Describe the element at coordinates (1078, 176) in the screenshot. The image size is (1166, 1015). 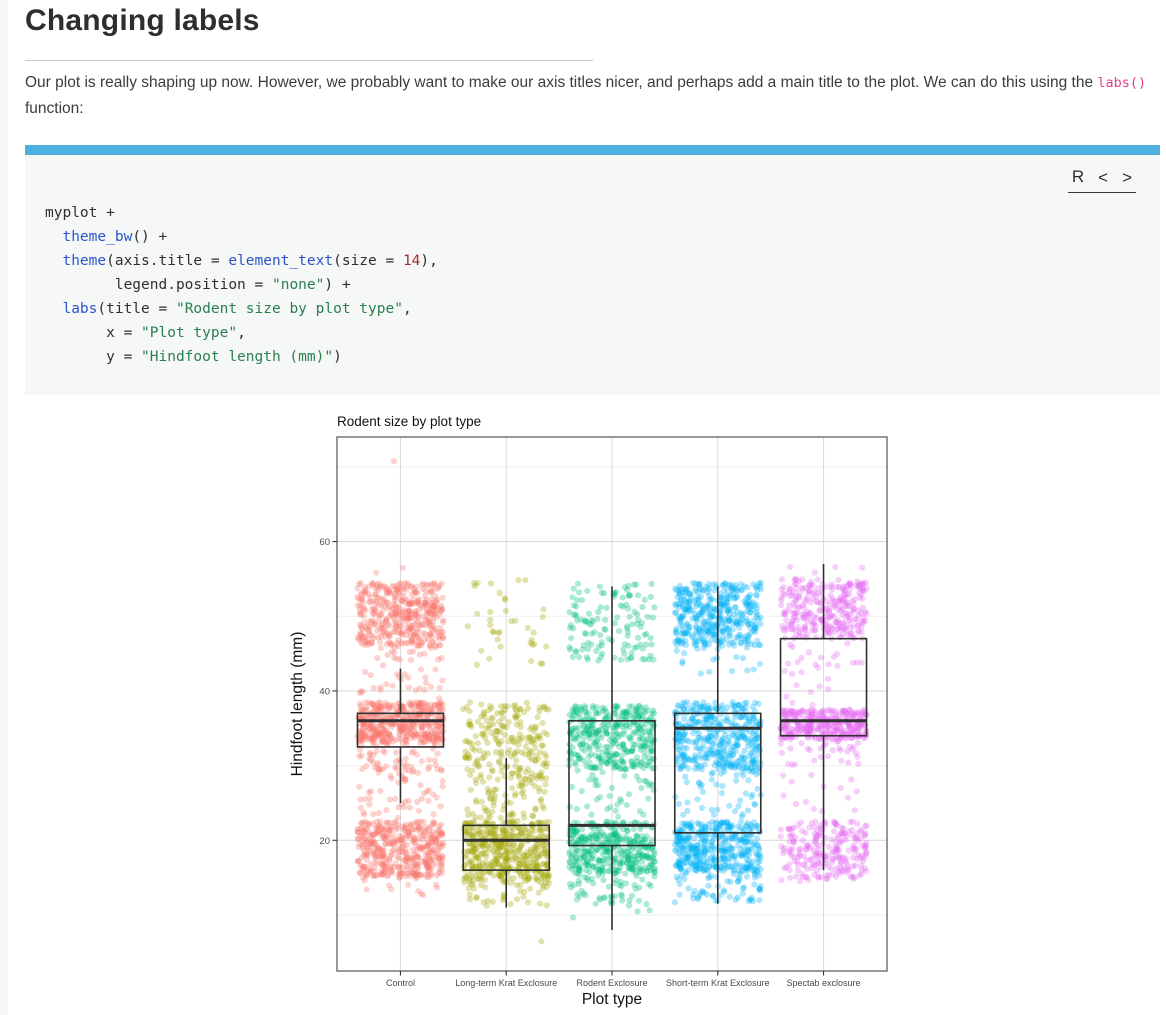
I see `code-language-tab-r: R` at that location.